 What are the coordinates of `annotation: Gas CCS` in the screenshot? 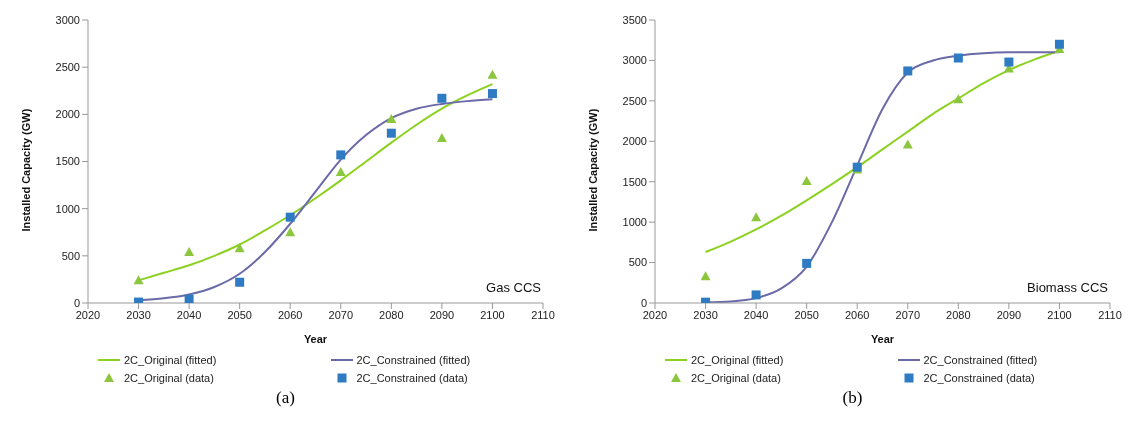 It's located at (513, 287).